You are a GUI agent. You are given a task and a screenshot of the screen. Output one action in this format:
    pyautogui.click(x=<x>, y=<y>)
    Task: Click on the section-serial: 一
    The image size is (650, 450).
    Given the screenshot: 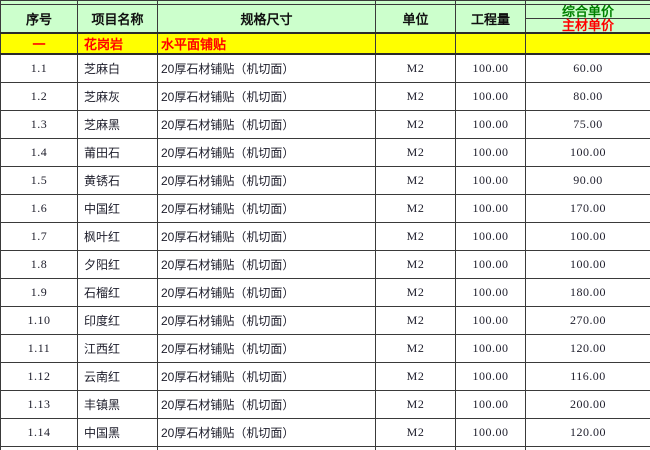 What is the action you would take?
    pyautogui.click(x=39, y=43)
    